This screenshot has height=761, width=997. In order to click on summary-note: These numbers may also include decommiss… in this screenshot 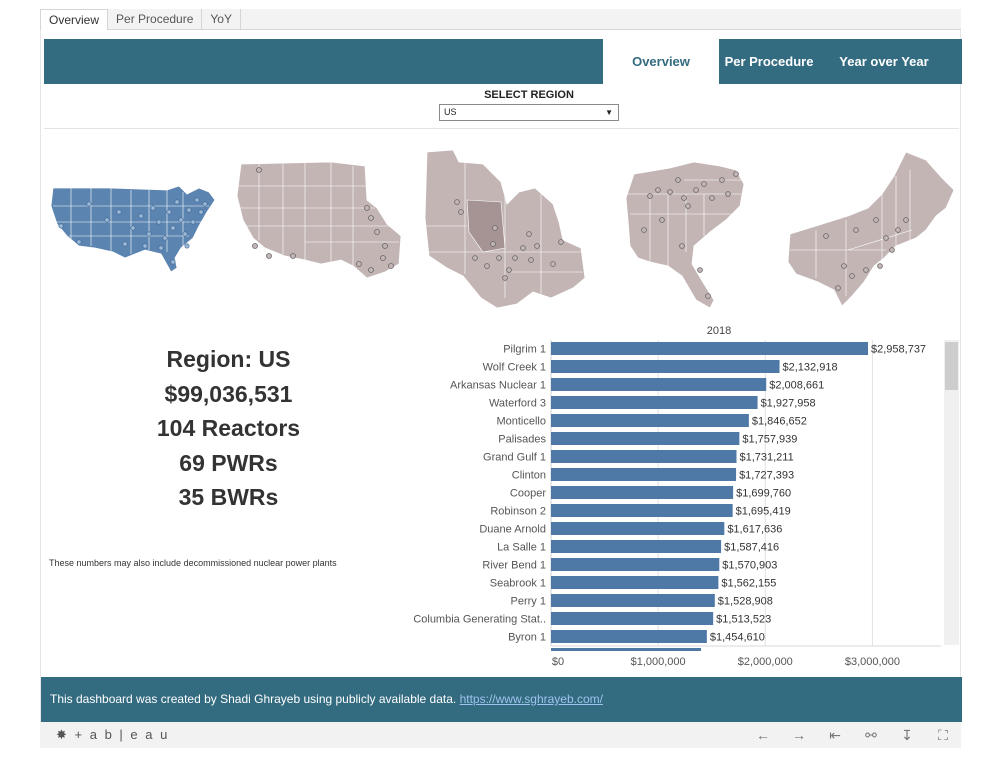, I will do `click(193, 563)`.